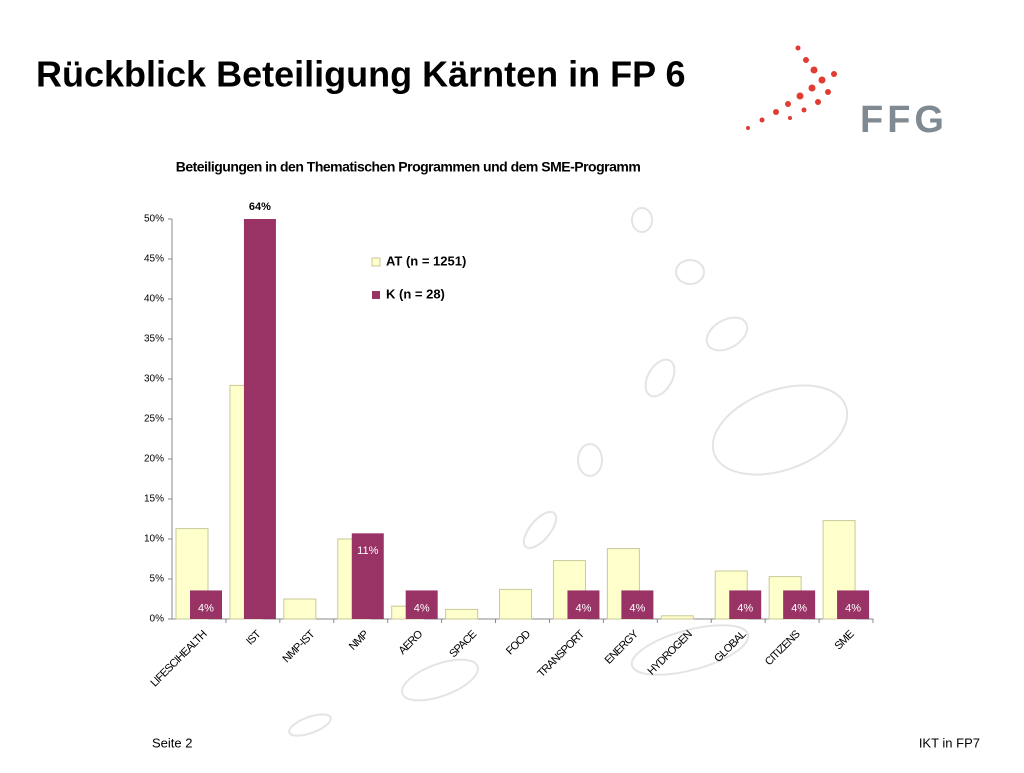 The width and height of the screenshot is (1024, 773). I want to click on y-tick-label: 10%, so click(154, 539).